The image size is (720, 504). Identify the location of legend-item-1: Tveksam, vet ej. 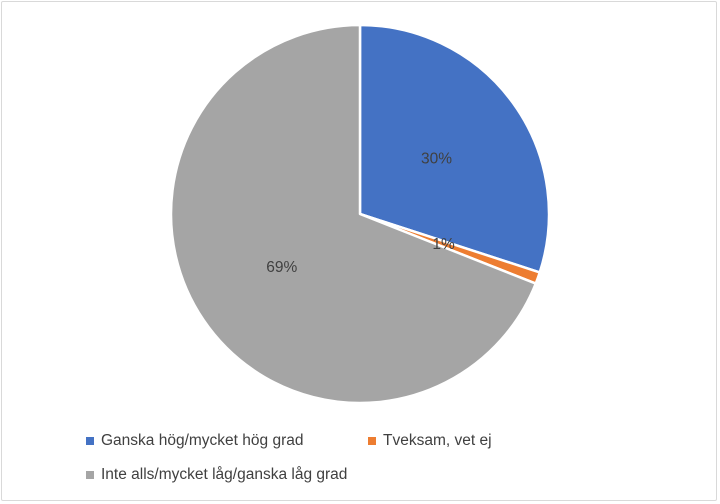
(430, 441).